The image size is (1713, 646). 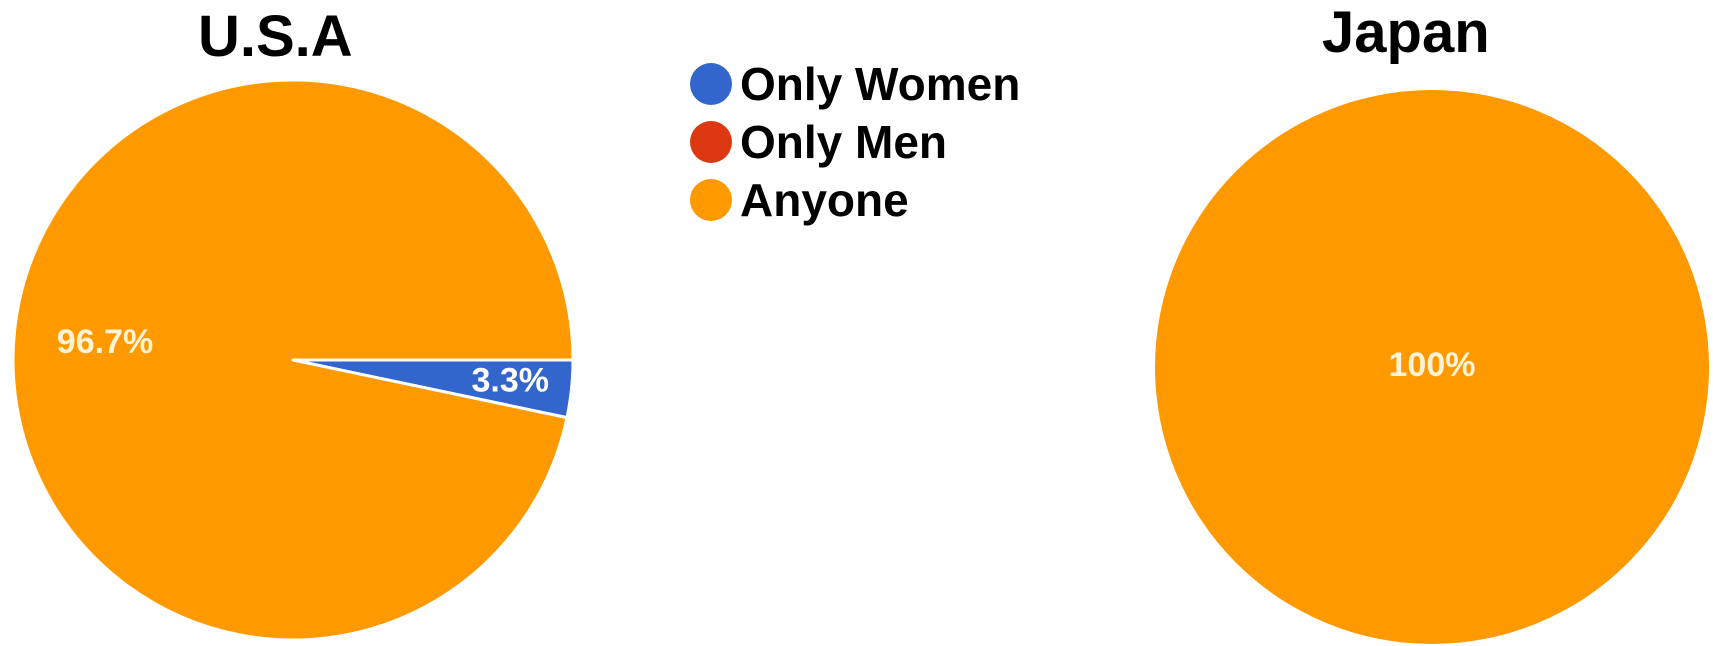 What do you see at coordinates (105, 342) in the screenshot?
I see `pie-label-u-s-a-anyone: 96.7%` at bounding box center [105, 342].